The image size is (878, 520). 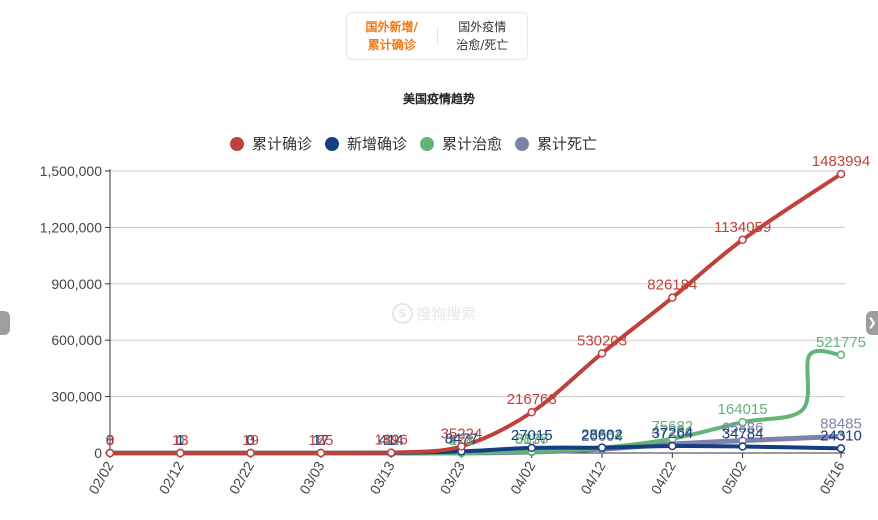 I want to click on data-label: 34784, so click(x=743, y=433).